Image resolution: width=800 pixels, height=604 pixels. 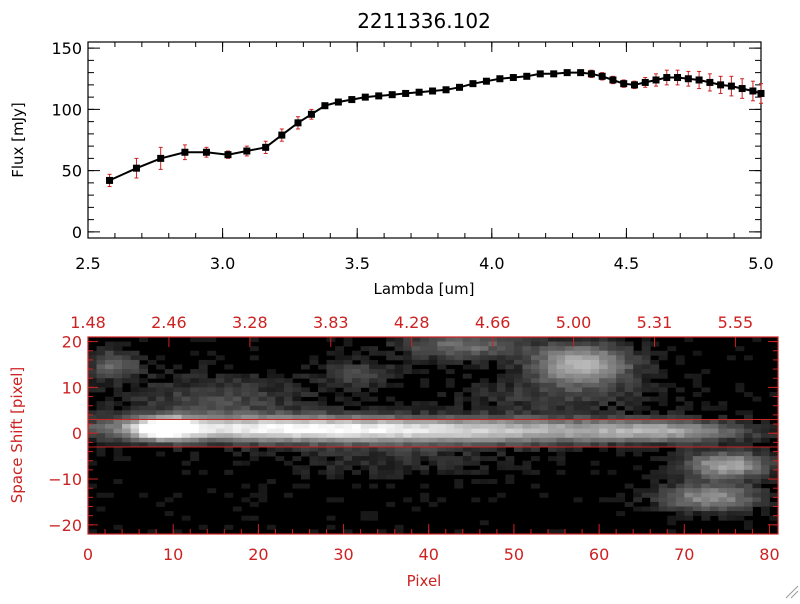 I want to click on pixel-tick-label: 0, so click(x=88, y=554).